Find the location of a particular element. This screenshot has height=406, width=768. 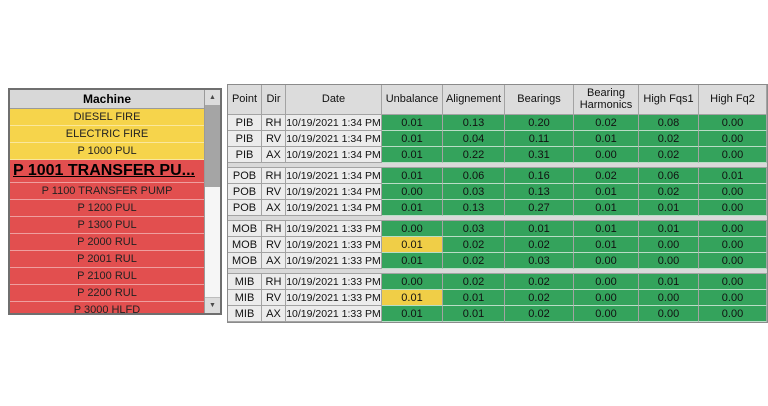

column-header: High Fq2 is located at coordinates (733, 100).